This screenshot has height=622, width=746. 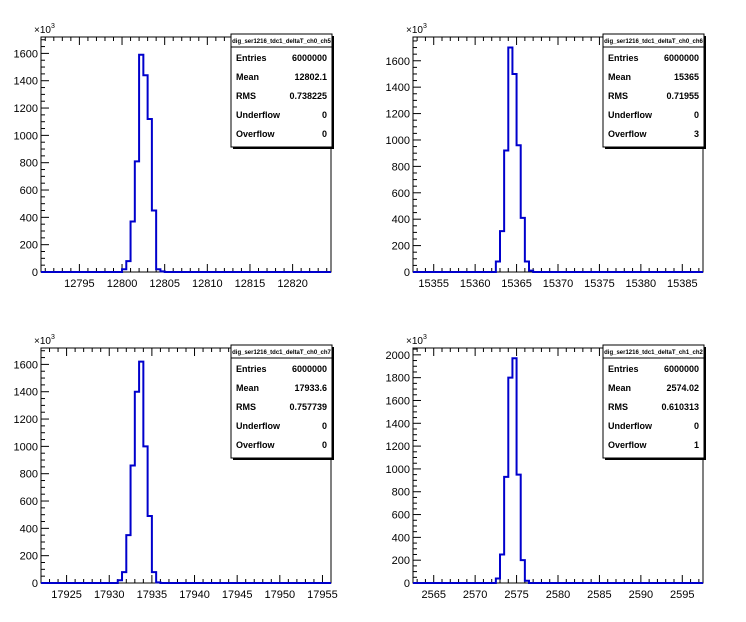 I want to click on stats-box, so click(x=653, y=90).